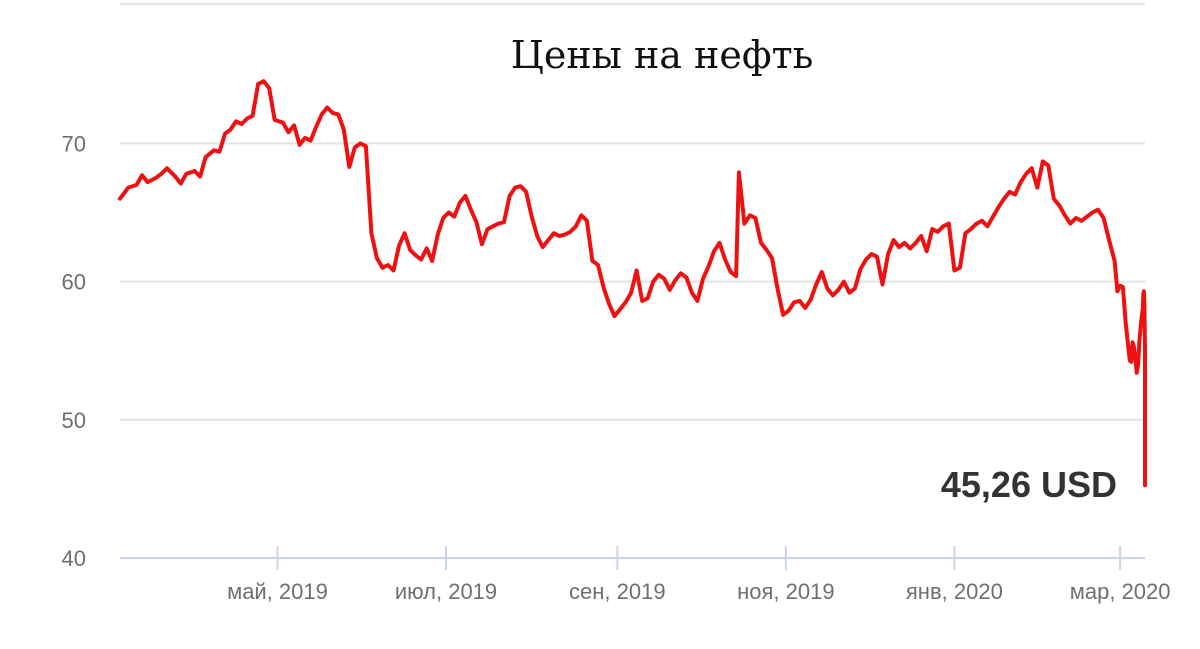 The width and height of the screenshot is (1200, 649). Describe the element at coordinates (74, 420) in the screenshot. I see `y-tick-label: 50` at that location.